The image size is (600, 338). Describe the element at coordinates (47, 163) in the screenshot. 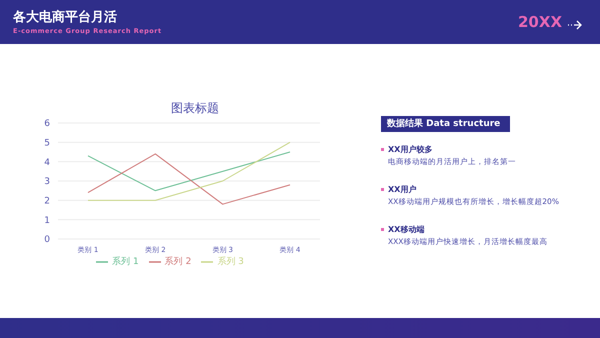

I see `y-tick-label: 4` at that location.